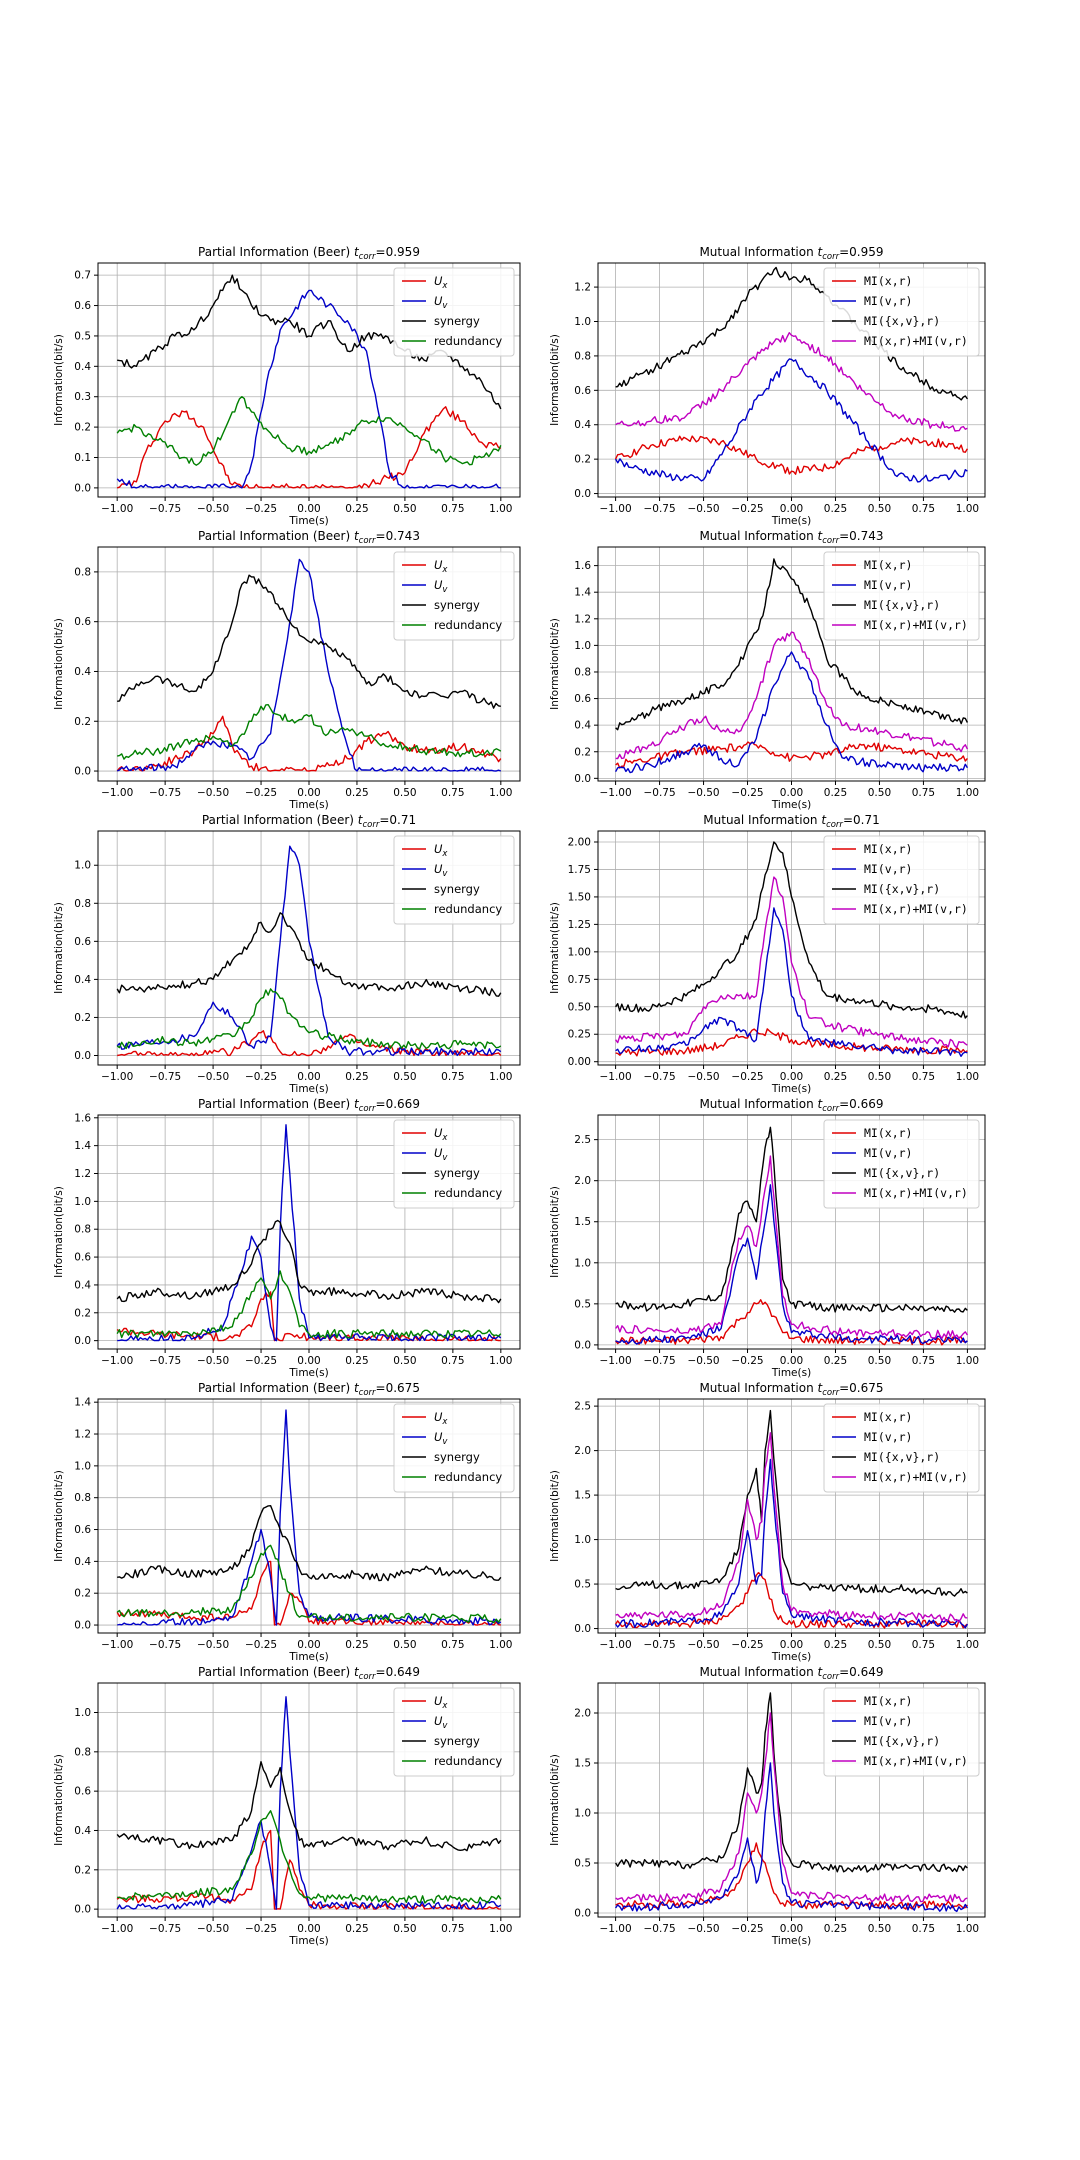  What do you see at coordinates (582, 566) in the screenshot?
I see `y-tick-label: 1.6` at bounding box center [582, 566].